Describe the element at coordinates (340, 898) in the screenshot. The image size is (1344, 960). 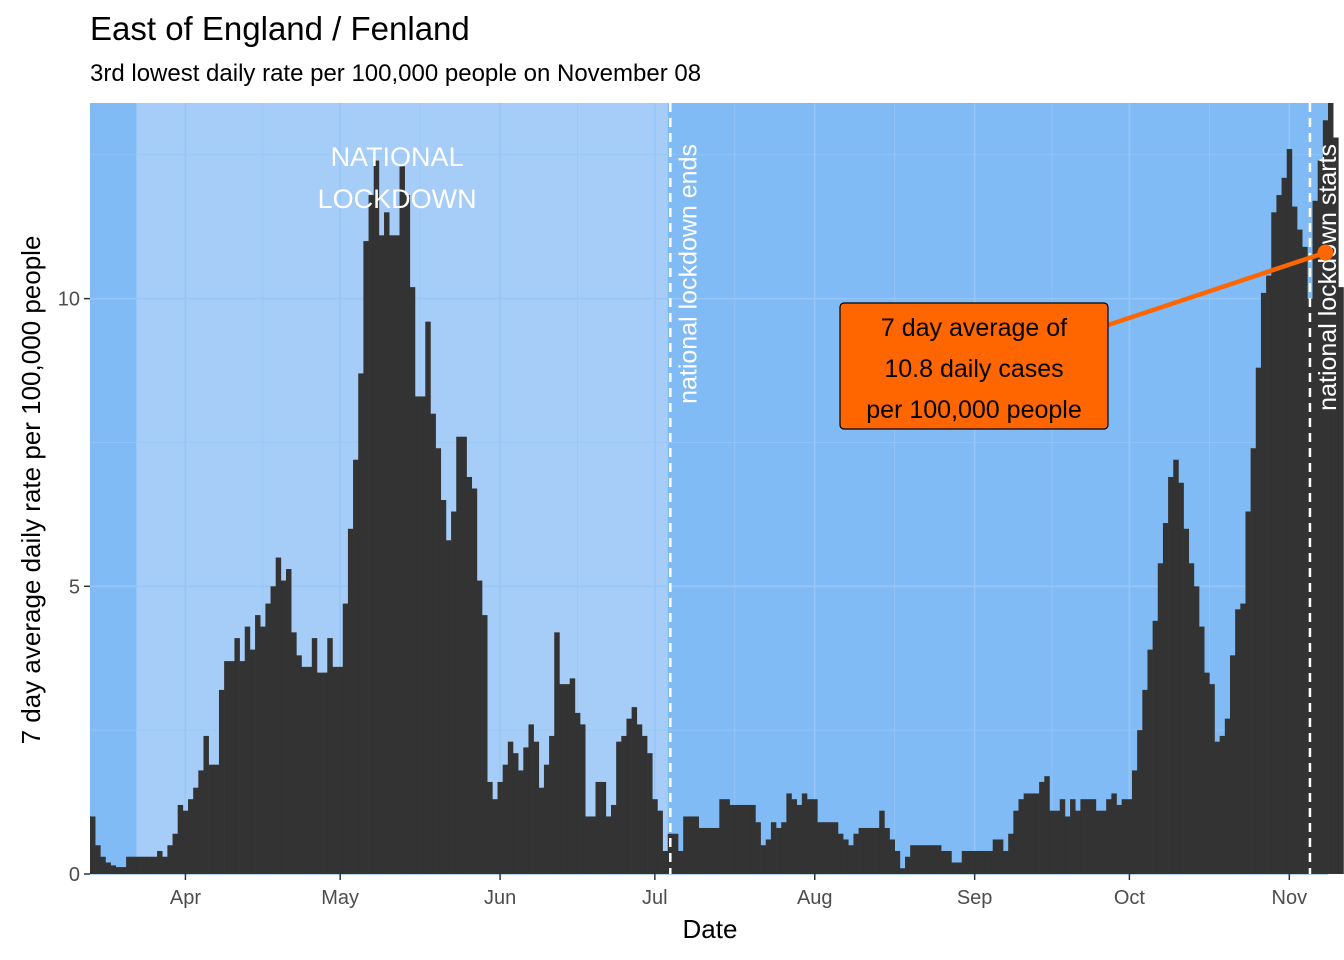
I see `x-tick-label: May` at that location.